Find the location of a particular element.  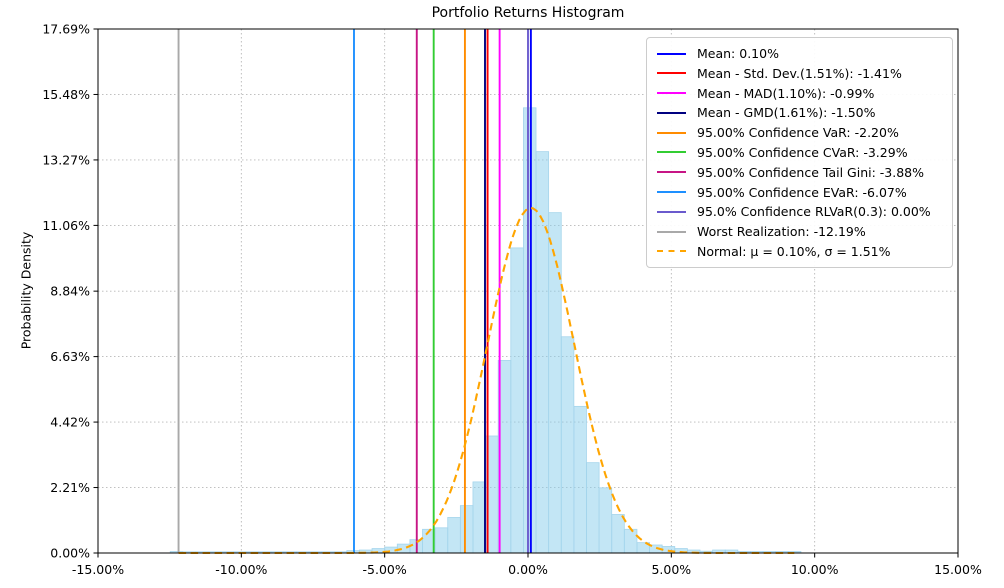

legend-item: 95.00% Confidence CVaR: -3.29% is located at coordinates (800, 152).